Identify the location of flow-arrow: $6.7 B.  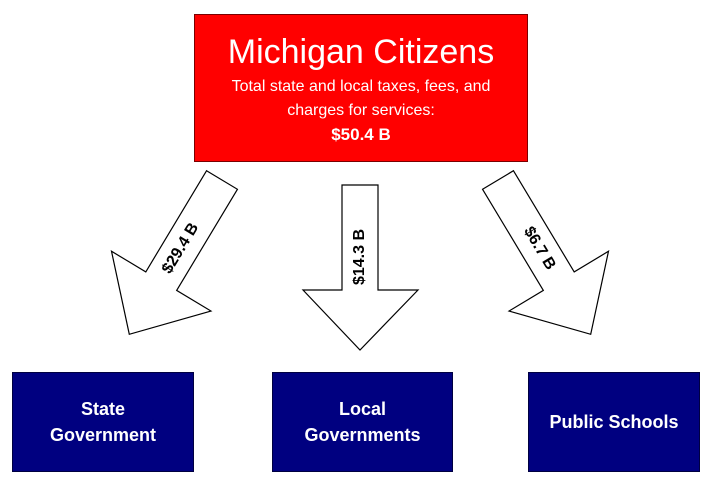
(545, 252).